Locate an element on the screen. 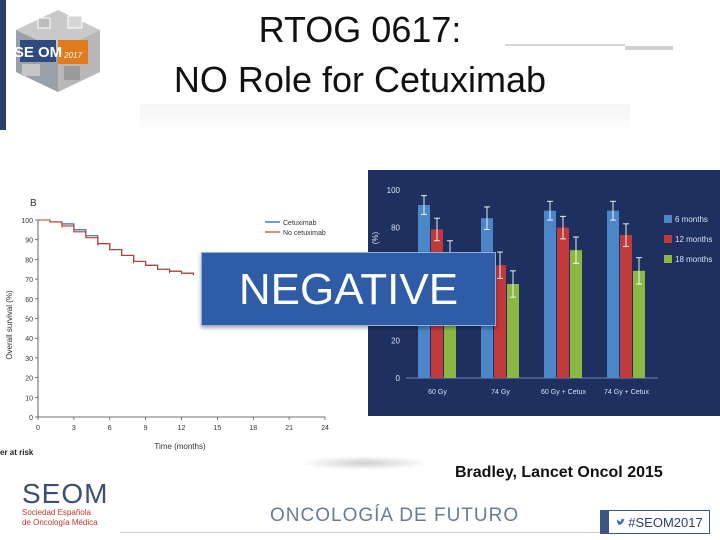 The width and height of the screenshot is (720, 540). hashtag-text: #SEOM2017 is located at coordinates (665, 522).